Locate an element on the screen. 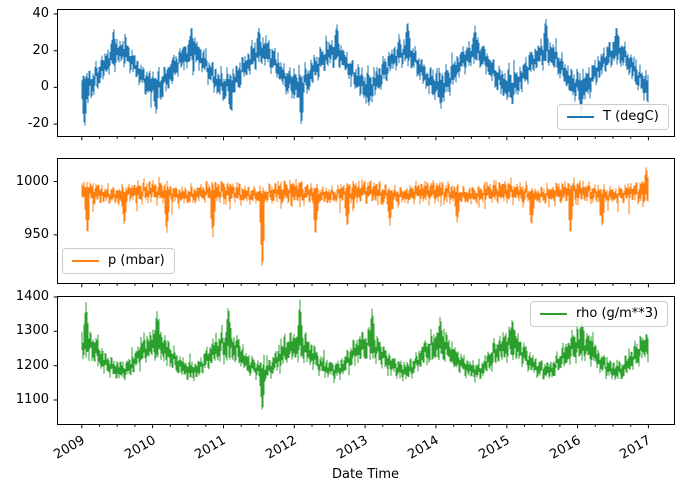 The image size is (684, 492). y-tick-label: 1100 is located at coordinates (32, 399).